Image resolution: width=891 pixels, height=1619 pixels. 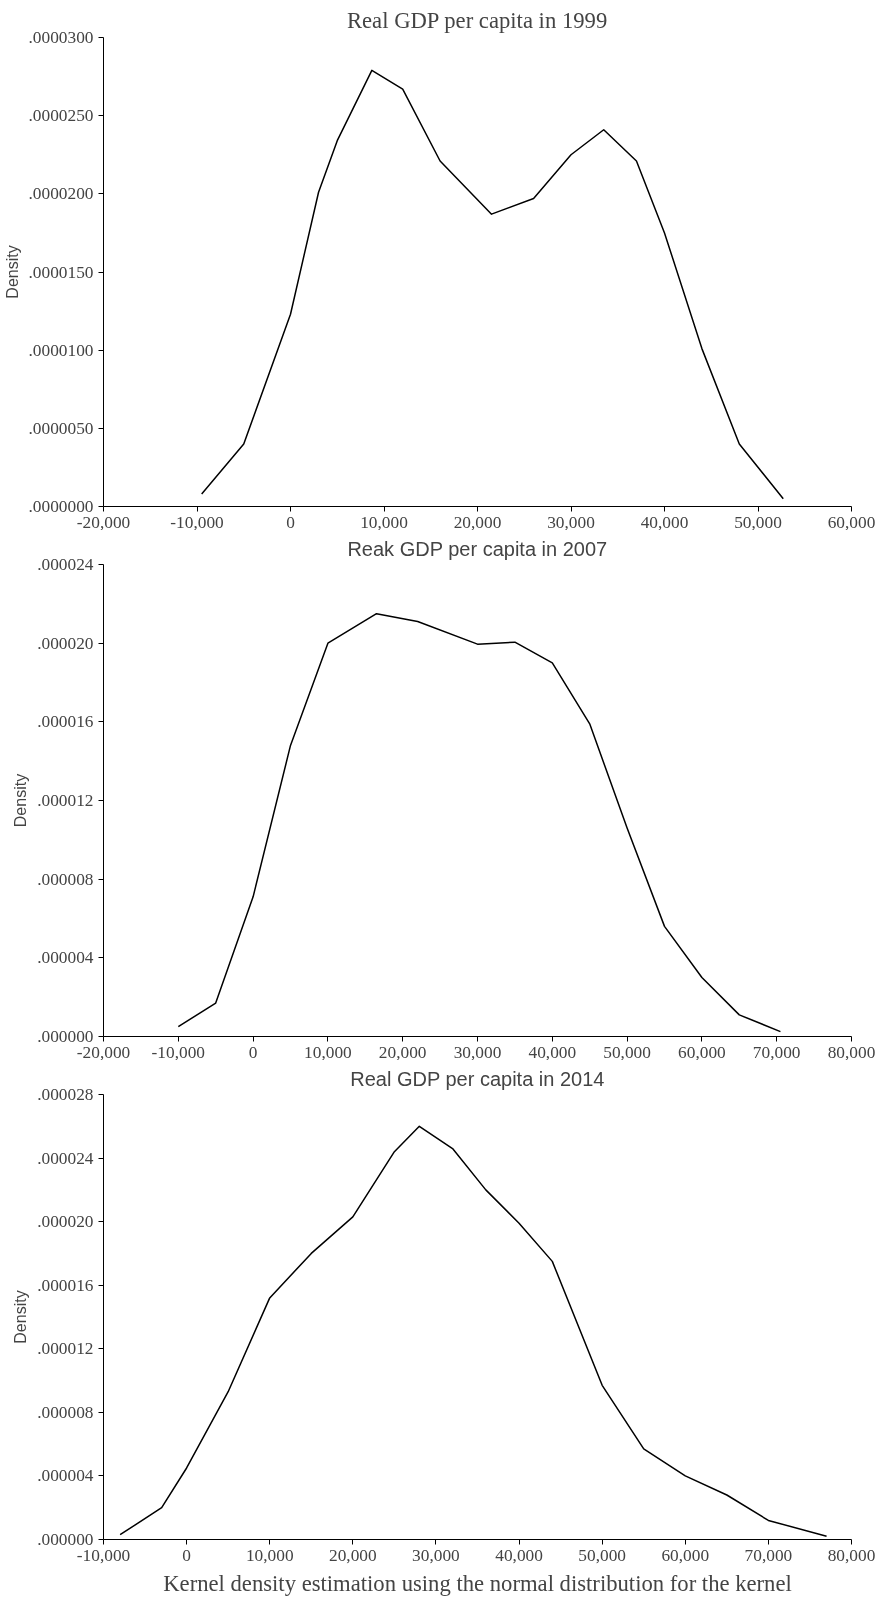 I want to click on y-tick-label: .0000100, so click(x=61, y=350).